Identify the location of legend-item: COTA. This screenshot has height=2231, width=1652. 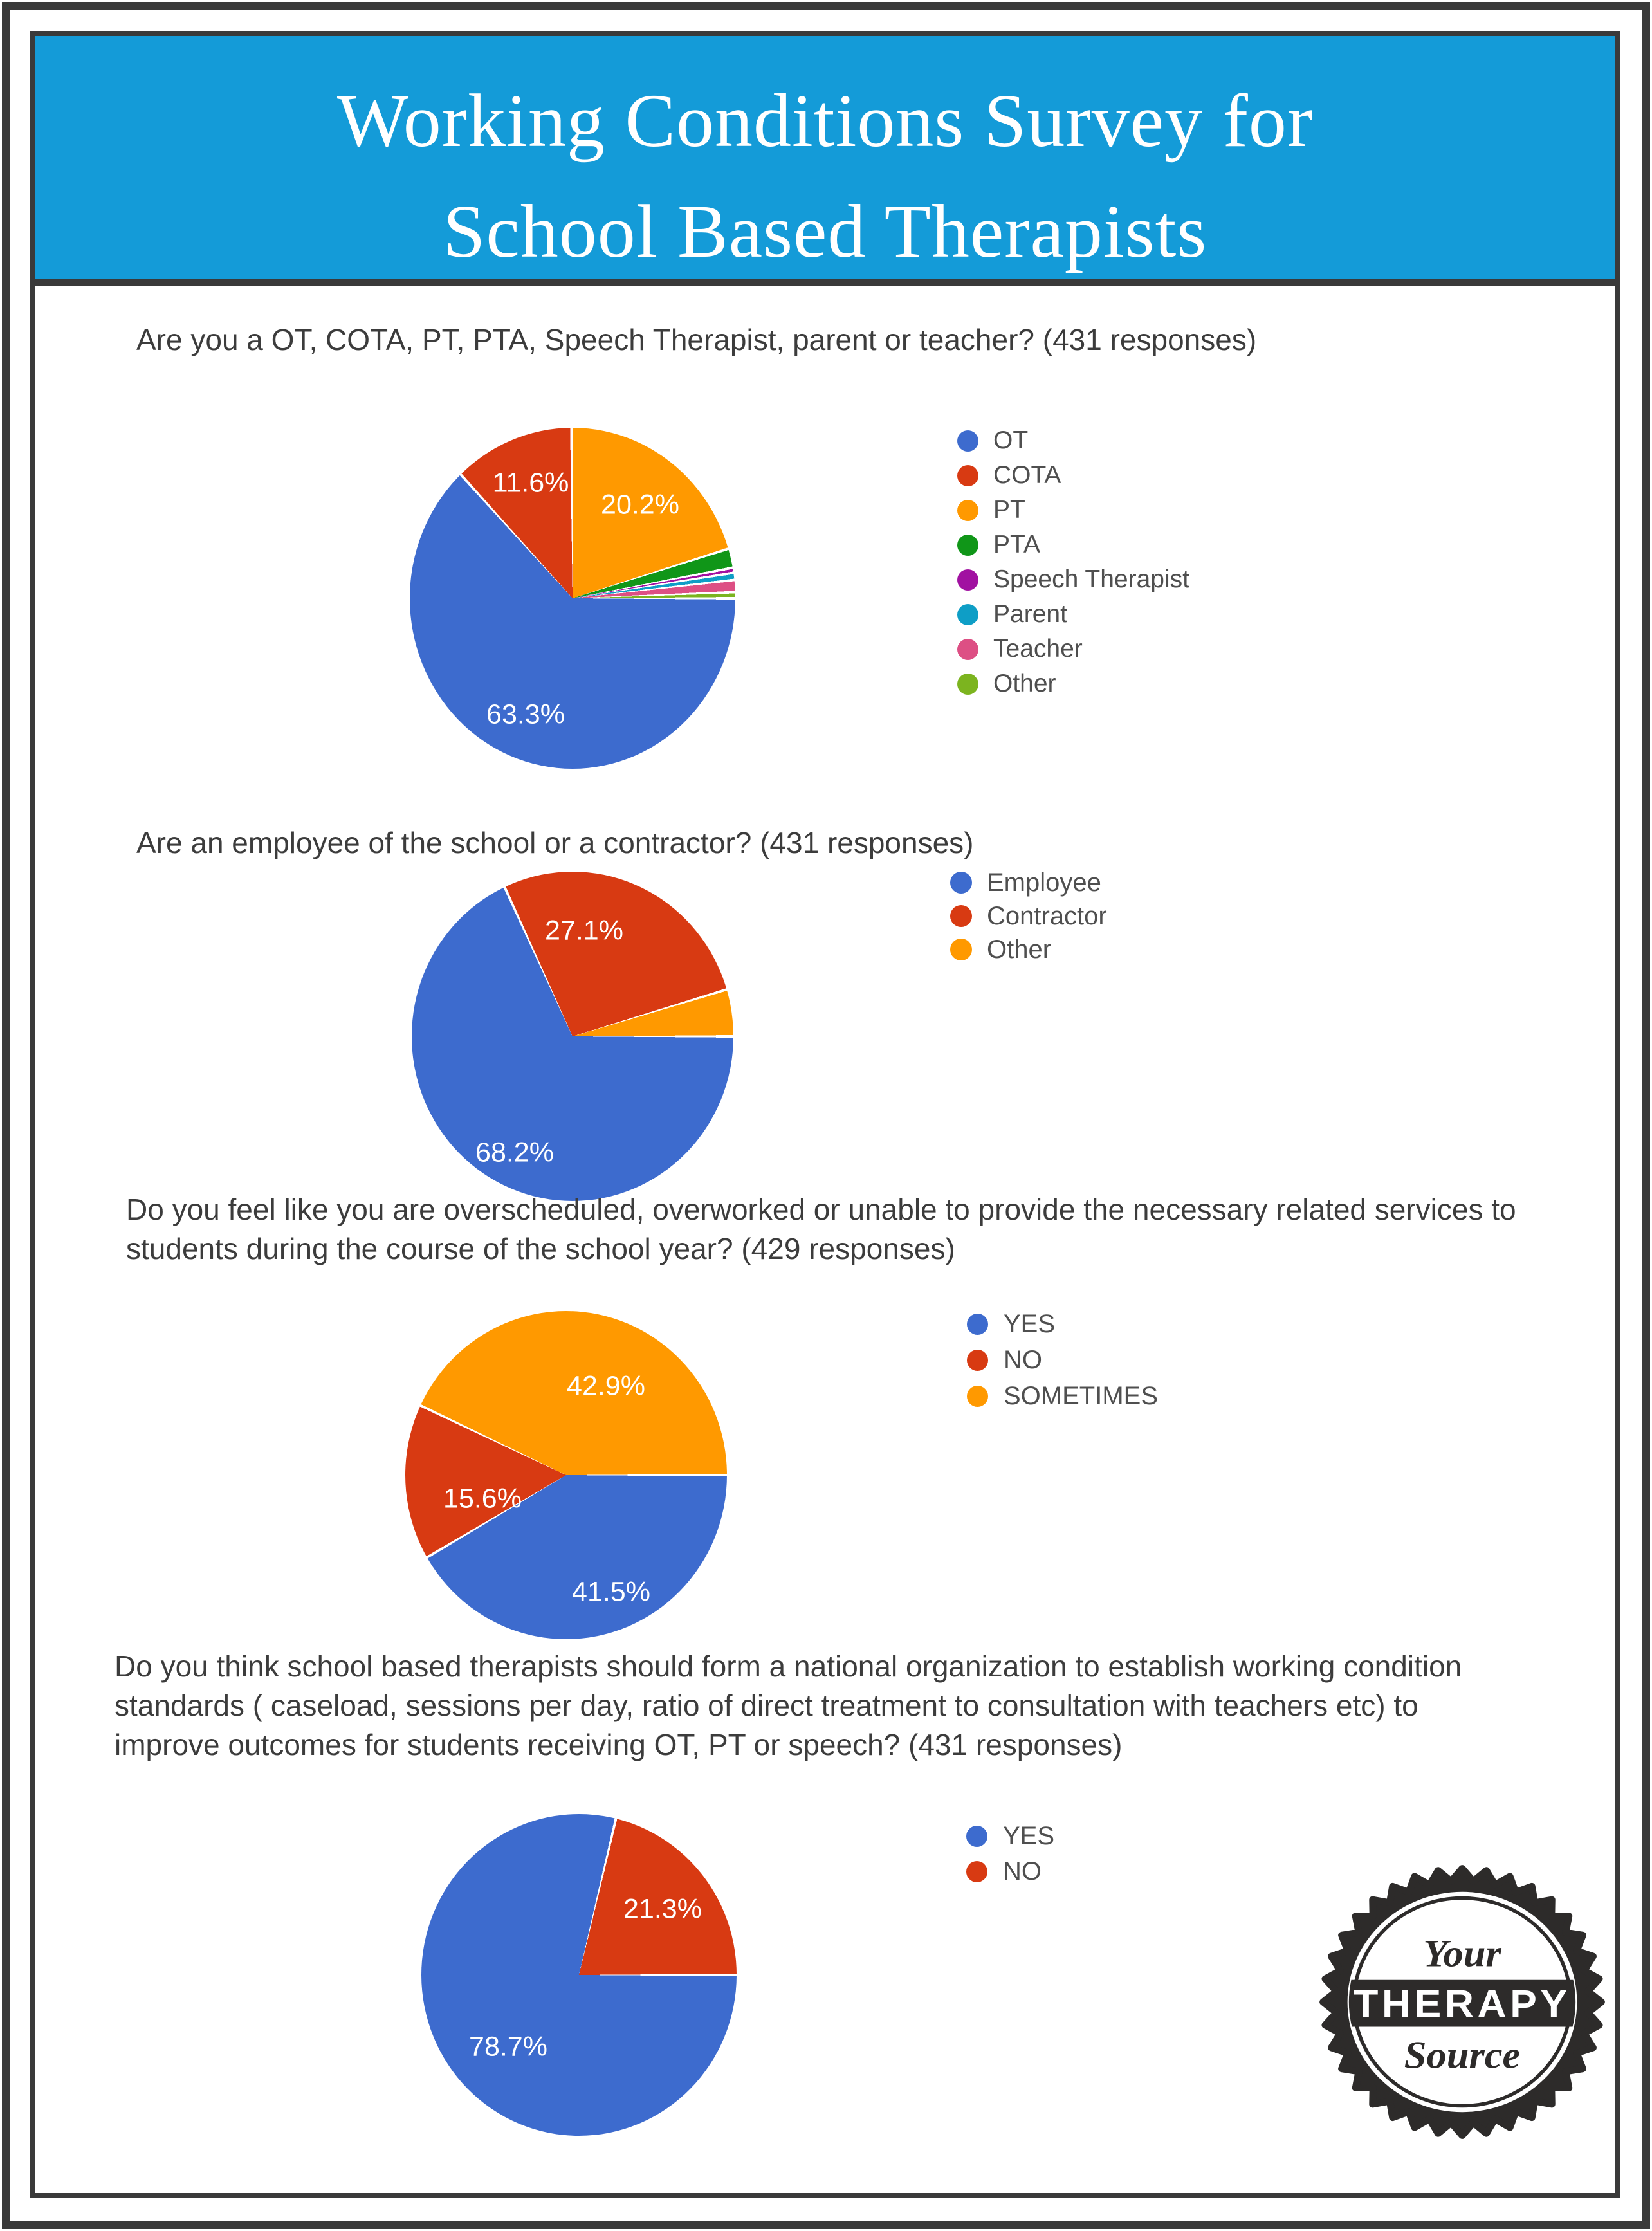
(1073, 475).